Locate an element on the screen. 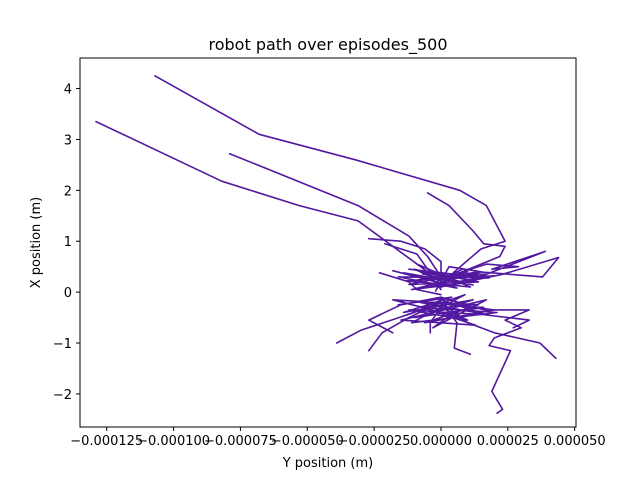 Image resolution: width=640 pixels, height=480 pixels. x-axis-label: Y position (m) is located at coordinates (328, 463).